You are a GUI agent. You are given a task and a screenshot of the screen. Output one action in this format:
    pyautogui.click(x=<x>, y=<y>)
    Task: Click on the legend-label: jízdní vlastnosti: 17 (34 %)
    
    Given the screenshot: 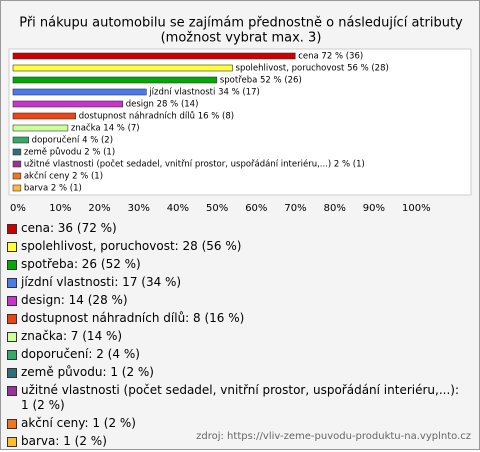 What is the action you would take?
    pyautogui.click(x=101, y=282)
    